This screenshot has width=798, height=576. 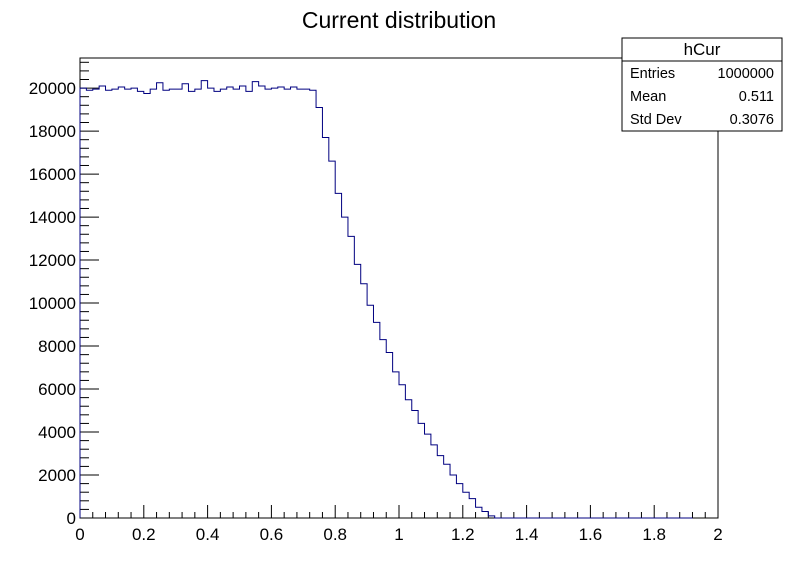 What do you see at coordinates (52, 217) in the screenshot?
I see `y-tick-label: 14000` at bounding box center [52, 217].